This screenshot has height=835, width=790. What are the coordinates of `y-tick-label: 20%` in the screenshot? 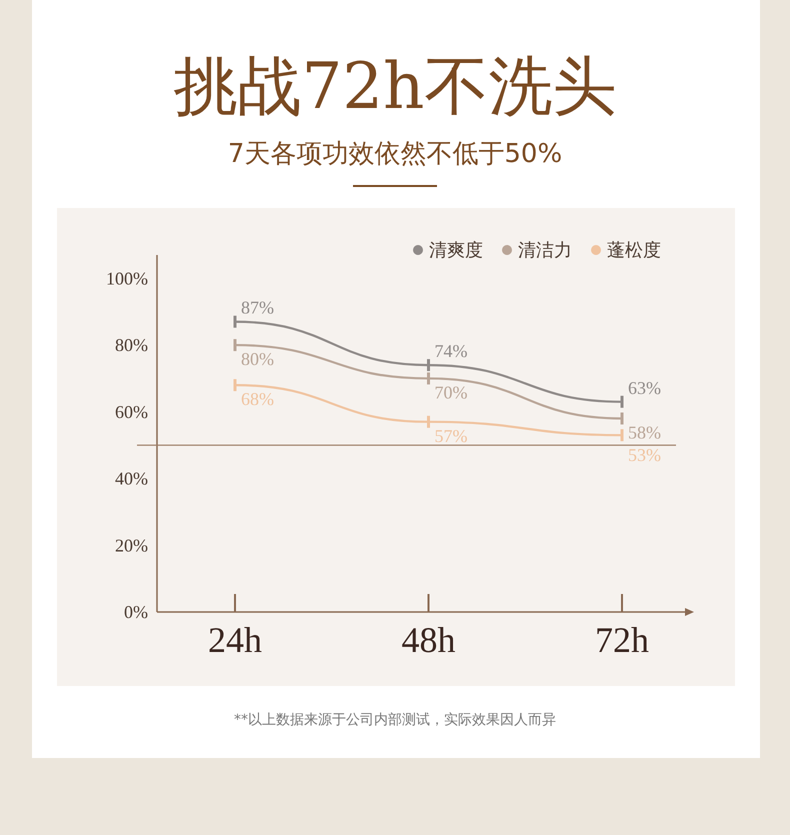 It's located at (131, 545).